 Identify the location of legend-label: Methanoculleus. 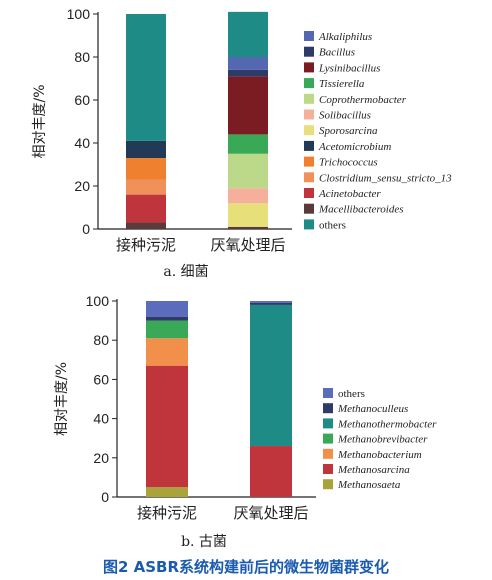
(372, 409).